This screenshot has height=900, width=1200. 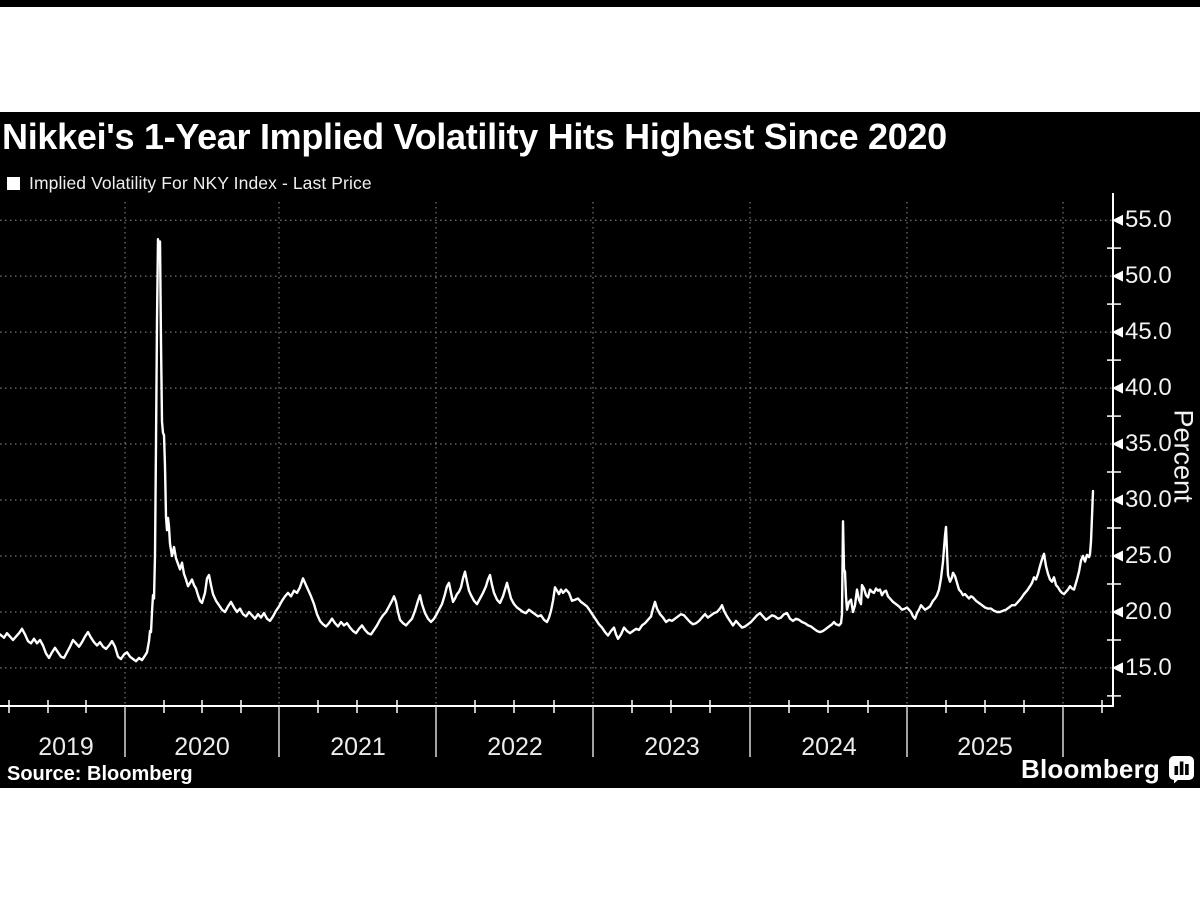 What do you see at coordinates (1148, 611) in the screenshot?
I see `y-axis-tick-label: 20.0` at bounding box center [1148, 611].